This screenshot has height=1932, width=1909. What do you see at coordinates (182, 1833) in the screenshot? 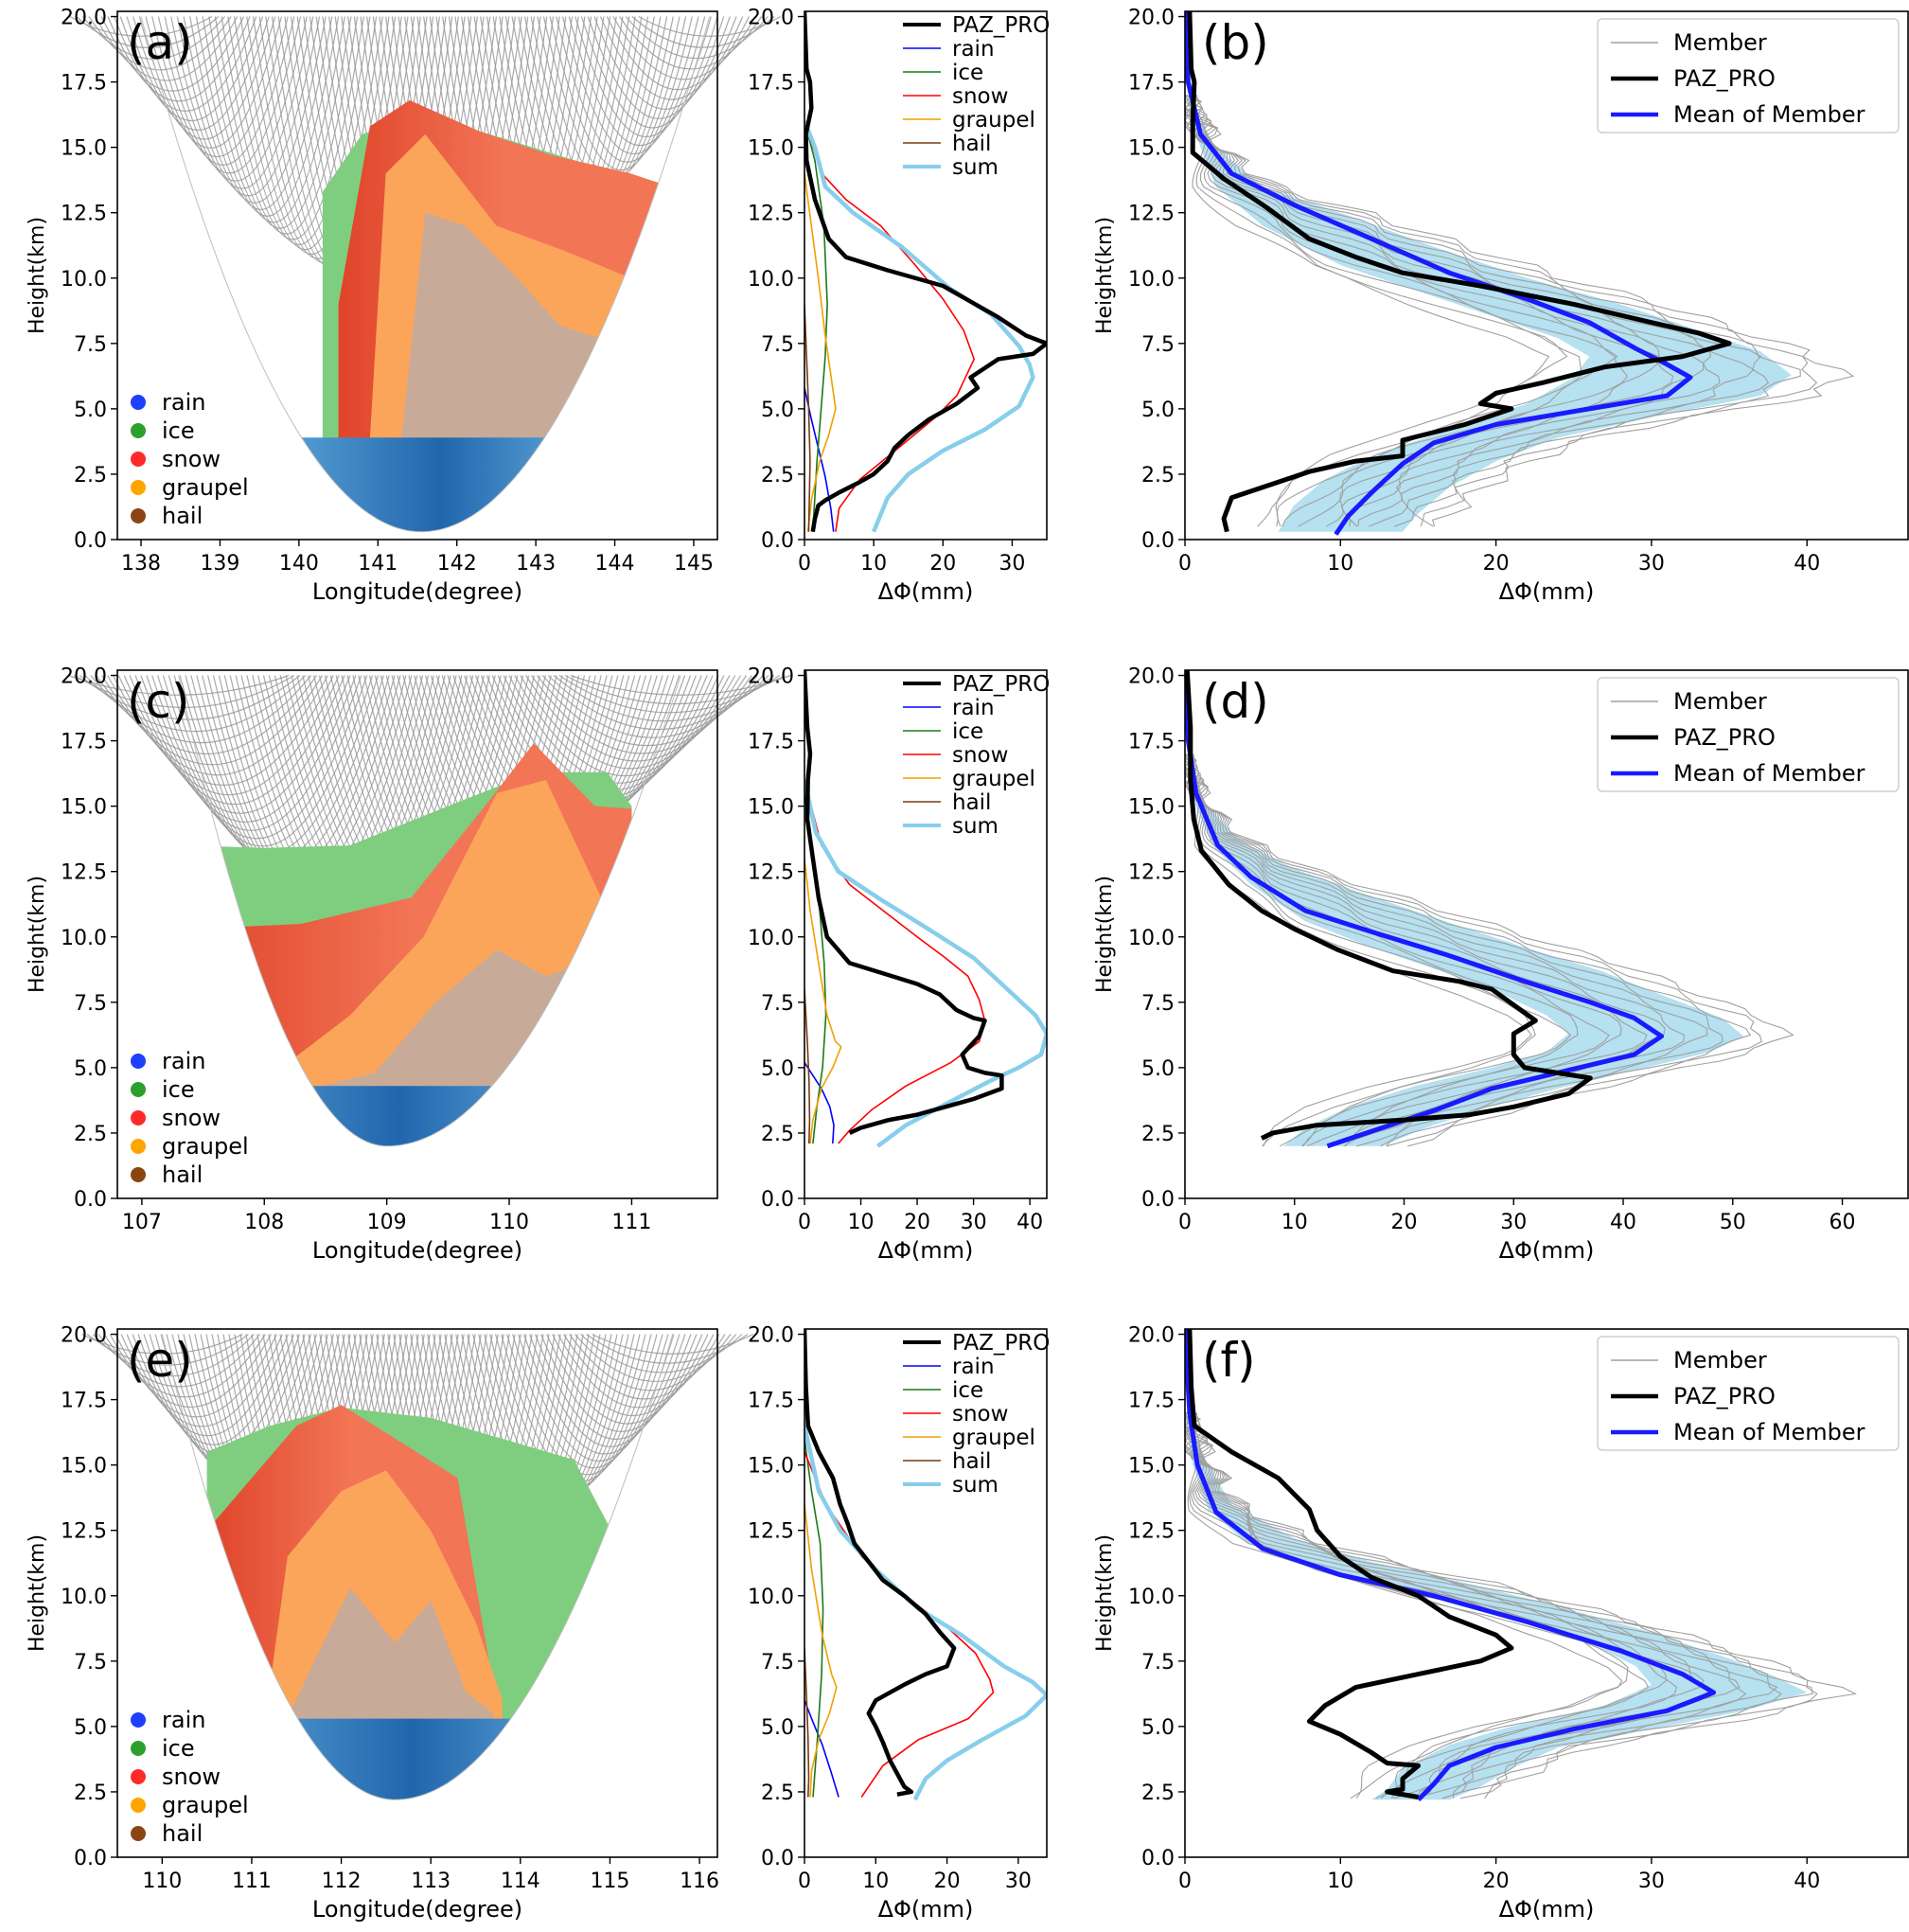
I see `legend-label-hail: hail` at bounding box center [182, 1833].